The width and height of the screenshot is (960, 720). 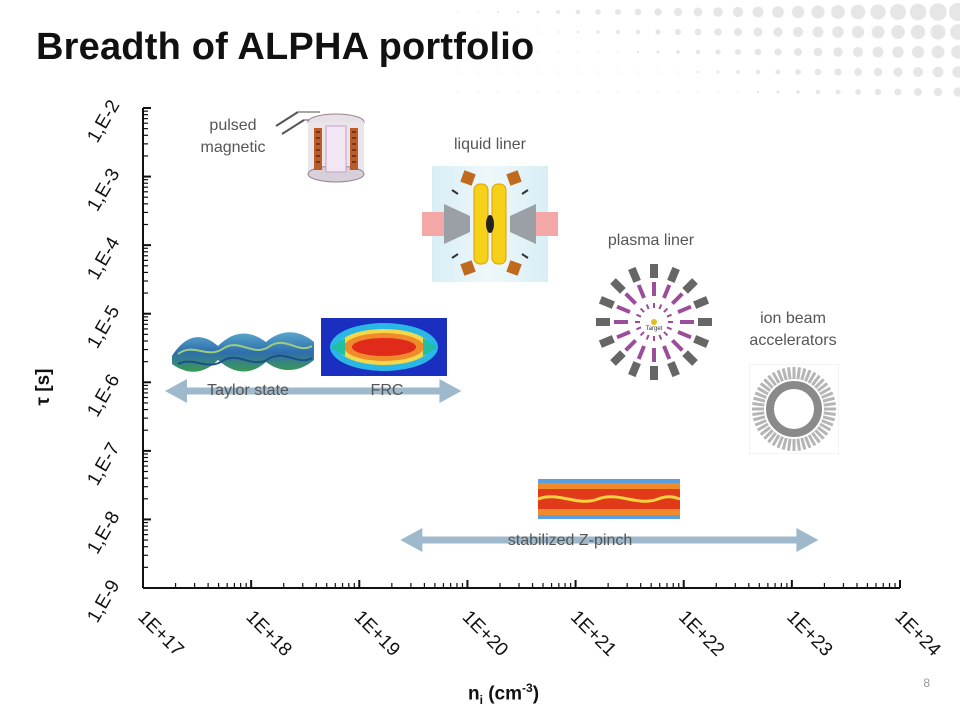 I want to click on y-tick-label: 1,E-6, so click(x=103, y=396).